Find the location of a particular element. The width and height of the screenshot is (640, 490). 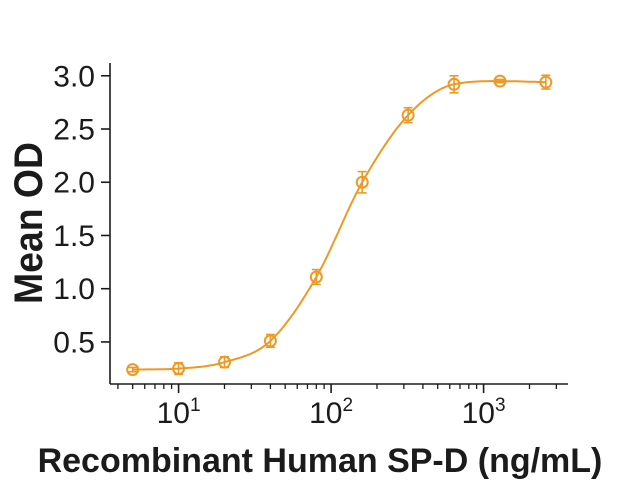

x-tick-label: 10¹ is located at coordinates (179, 412).